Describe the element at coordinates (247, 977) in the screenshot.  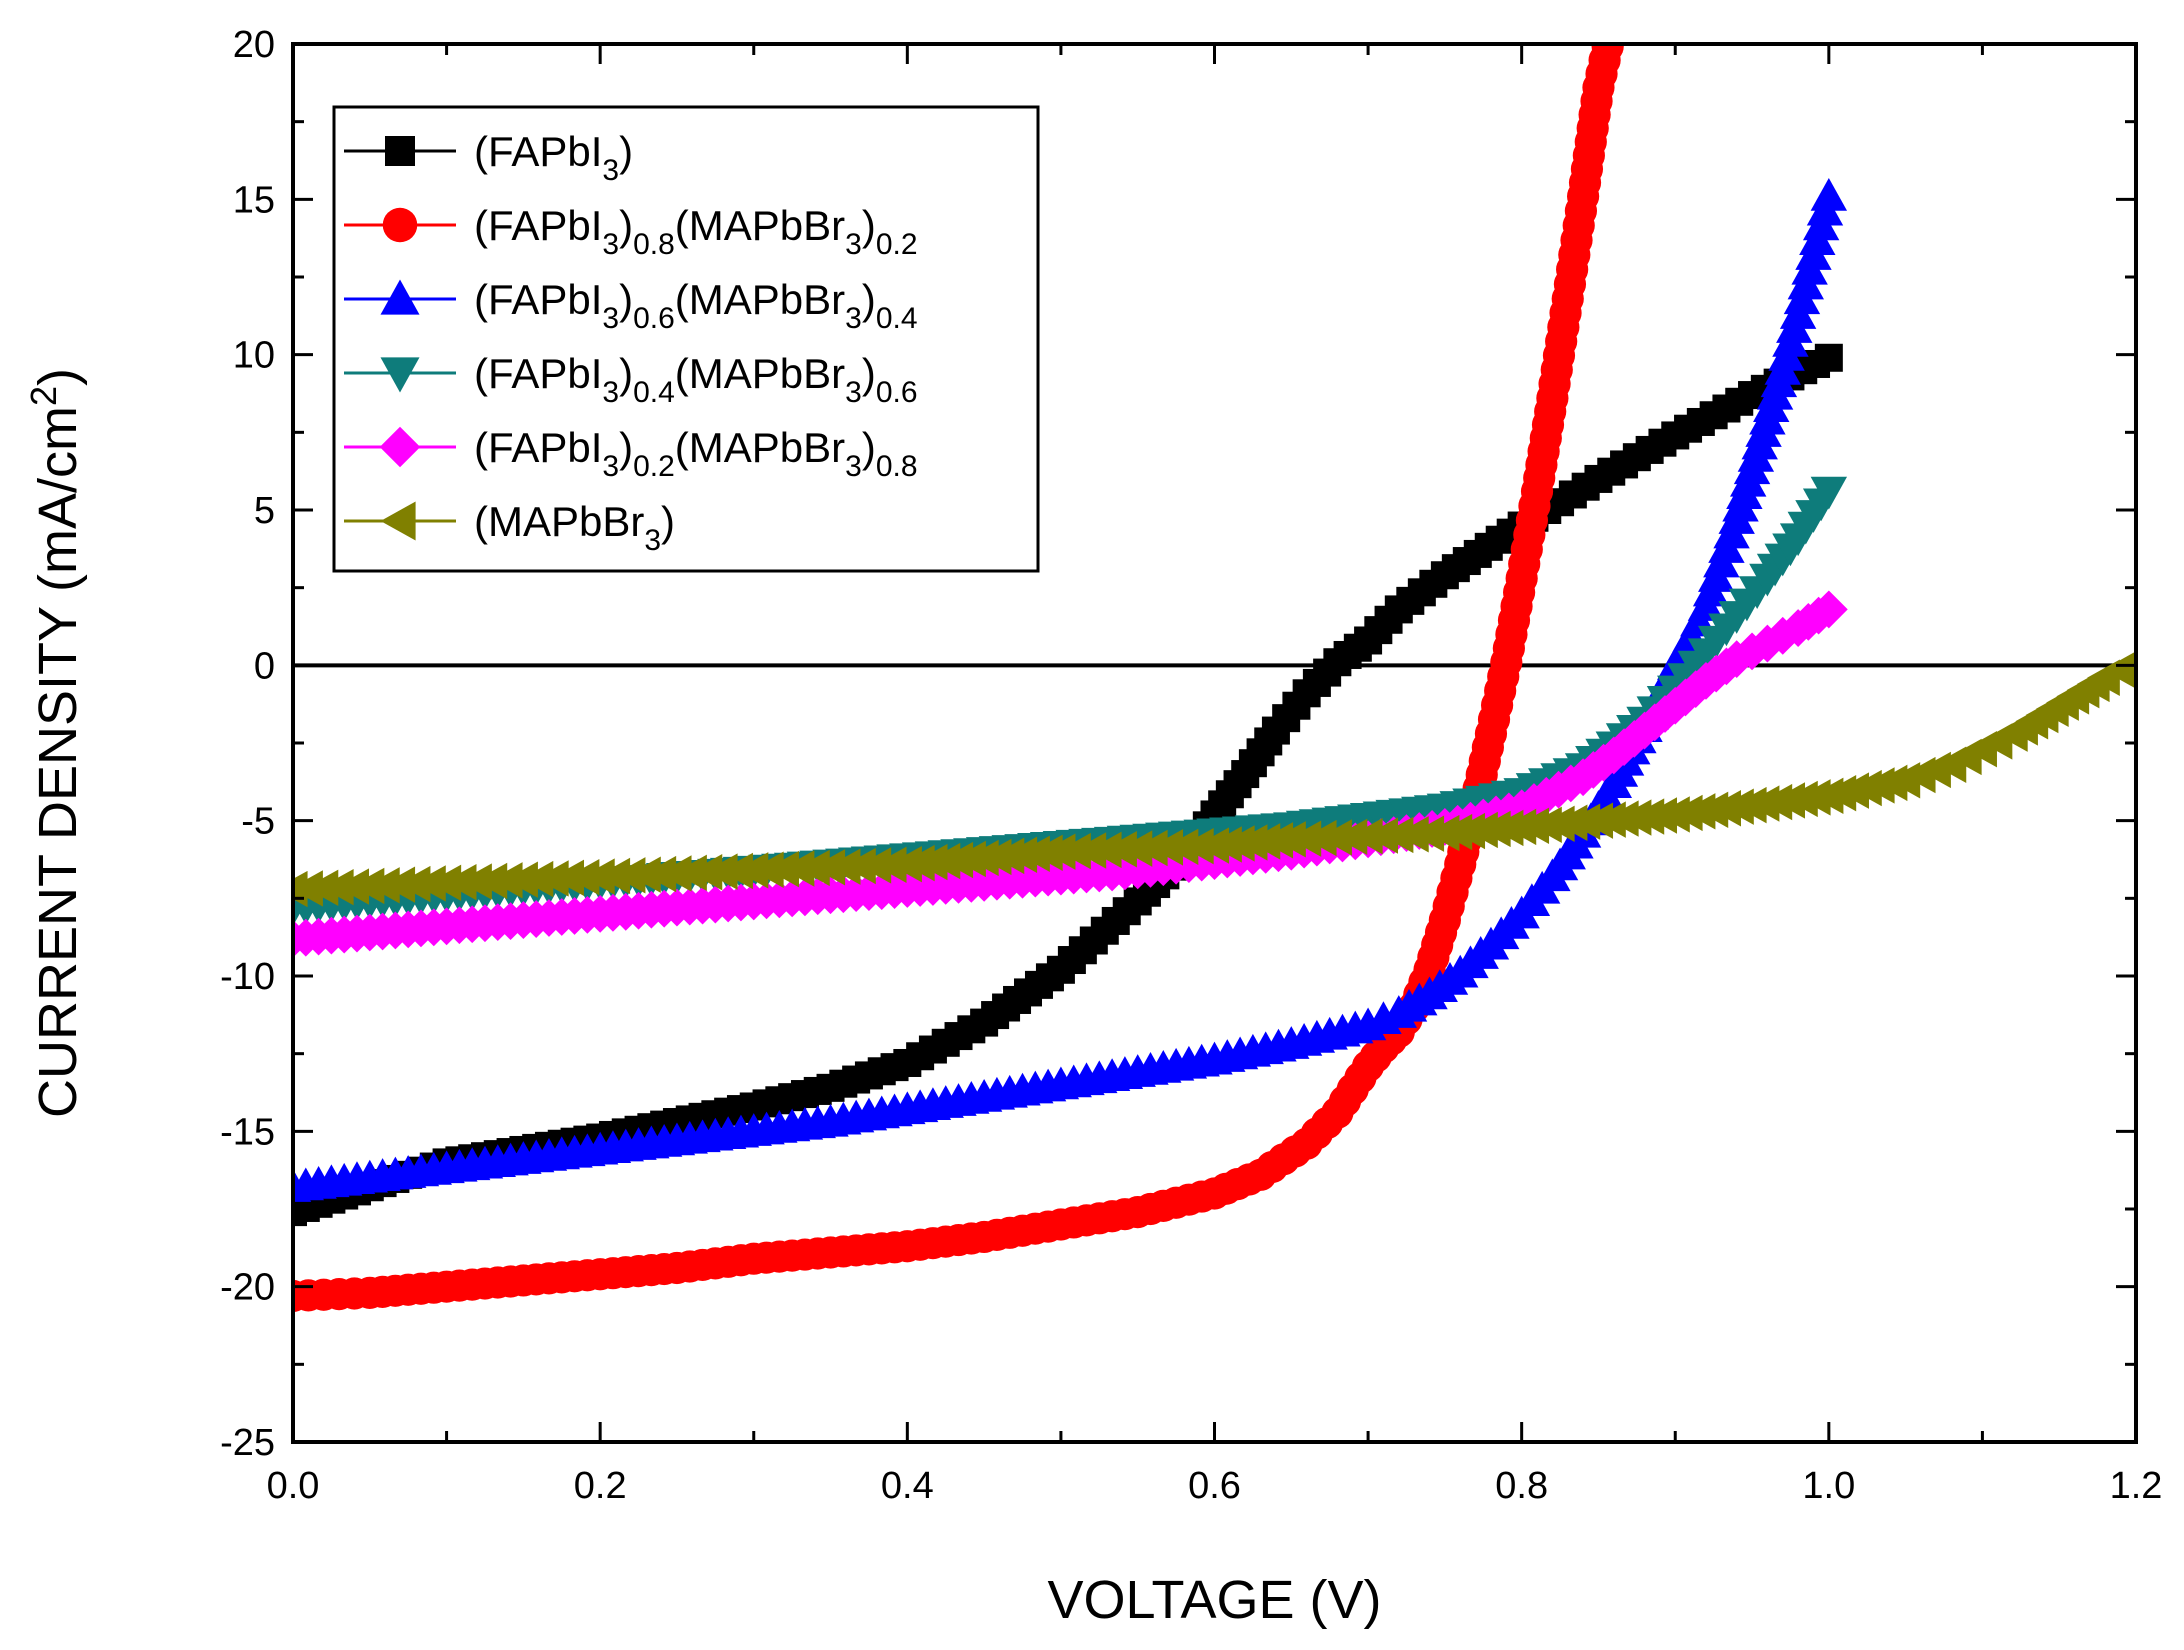
I see `y-tick-label: -10` at that location.